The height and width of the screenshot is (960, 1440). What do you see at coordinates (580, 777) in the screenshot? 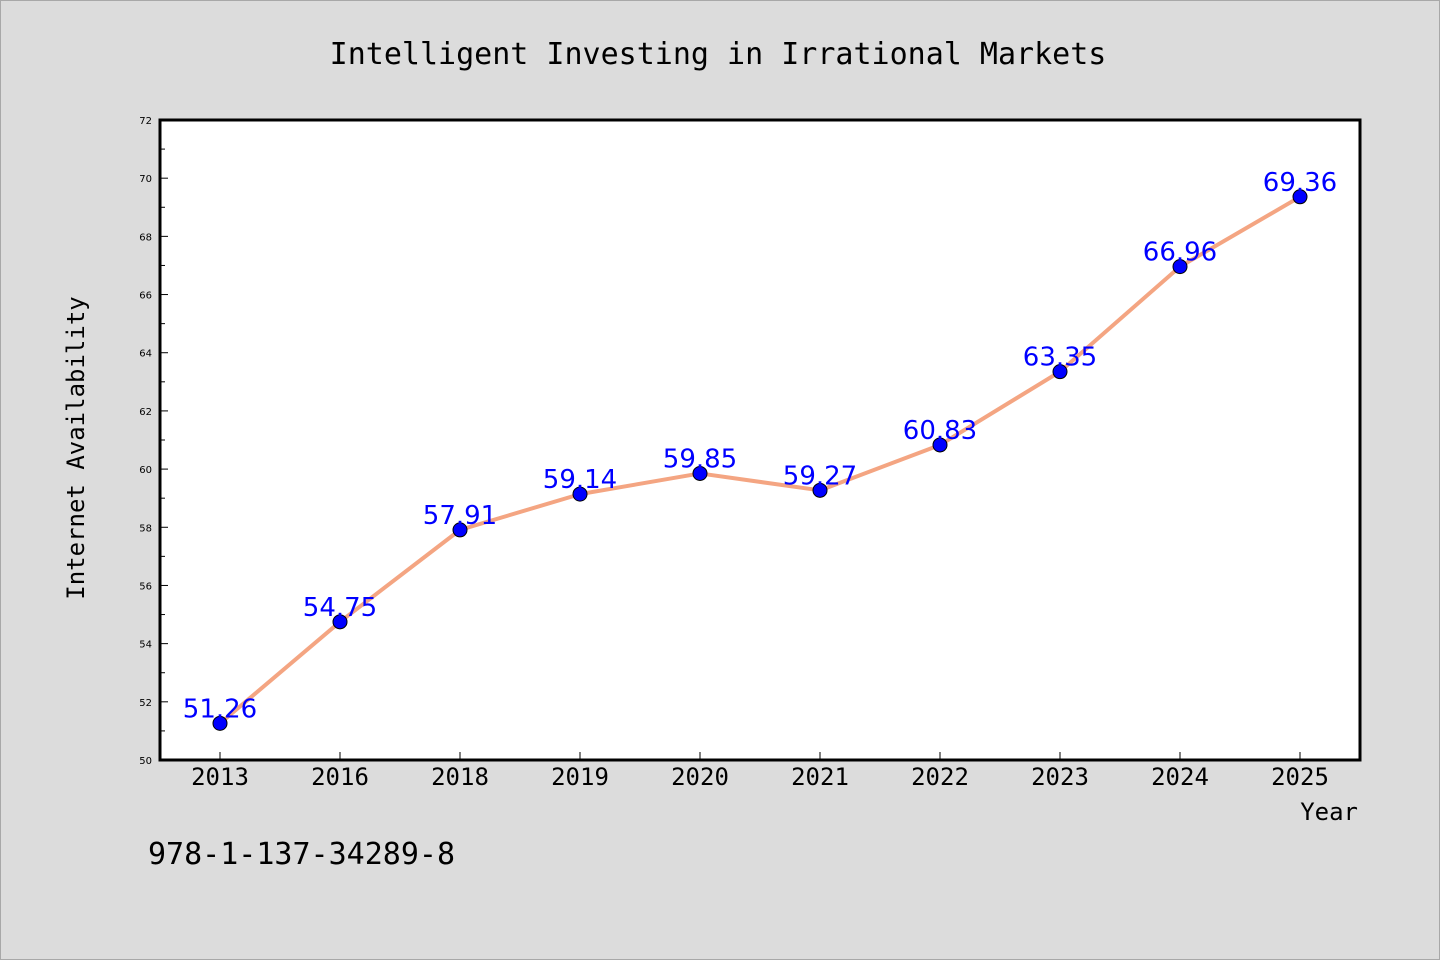
I see `x-tick-label: 2019` at bounding box center [580, 777].